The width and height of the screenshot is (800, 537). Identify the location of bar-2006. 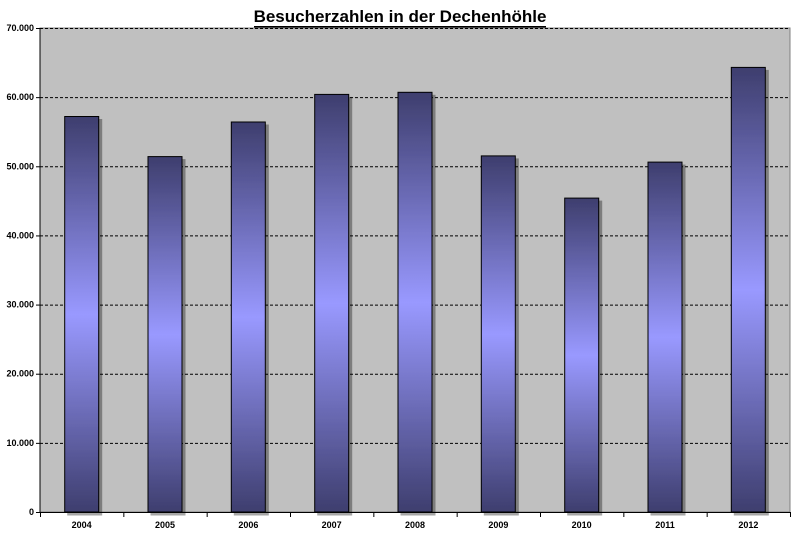
(248, 317).